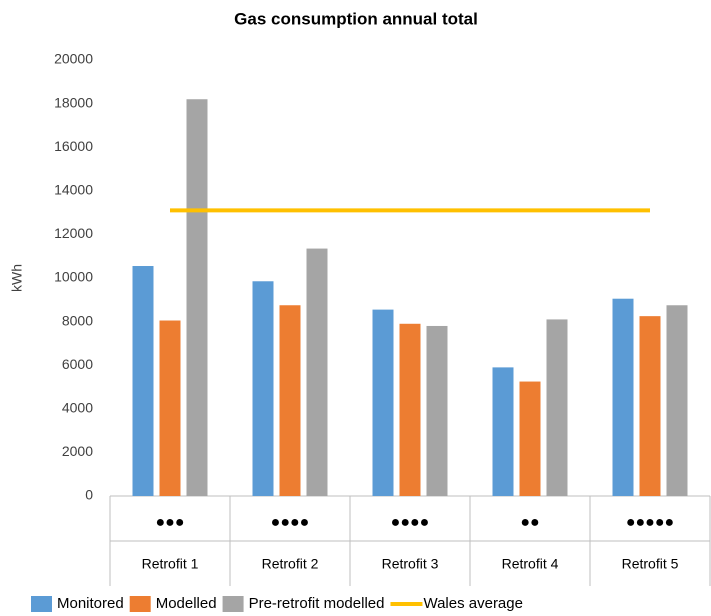 The width and height of the screenshot is (711, 616). I want to click on x-tick-label: ●●, so click(529, 522).